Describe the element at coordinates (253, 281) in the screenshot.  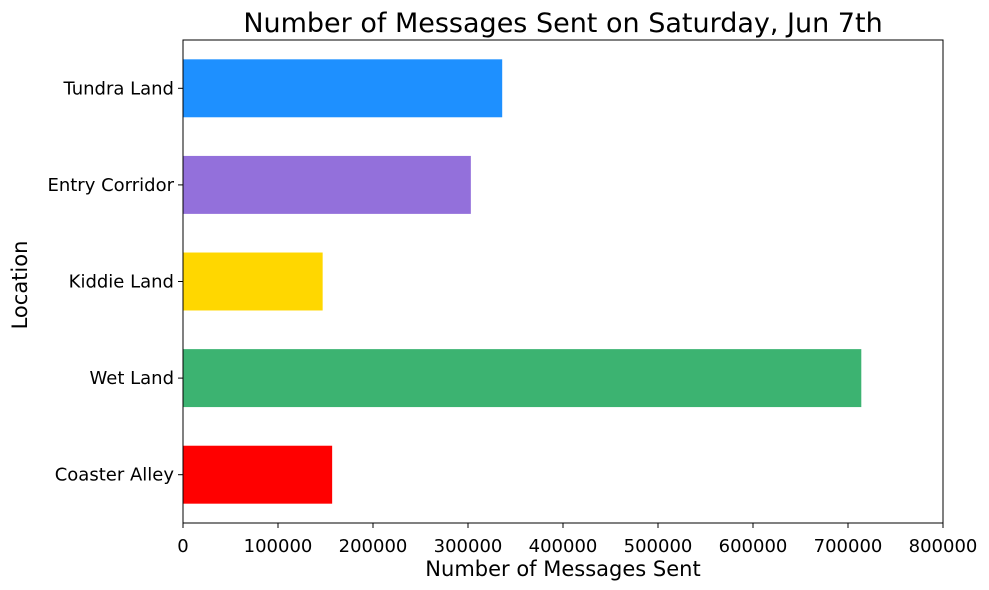
I see `bar-kiddie-land` at that location.